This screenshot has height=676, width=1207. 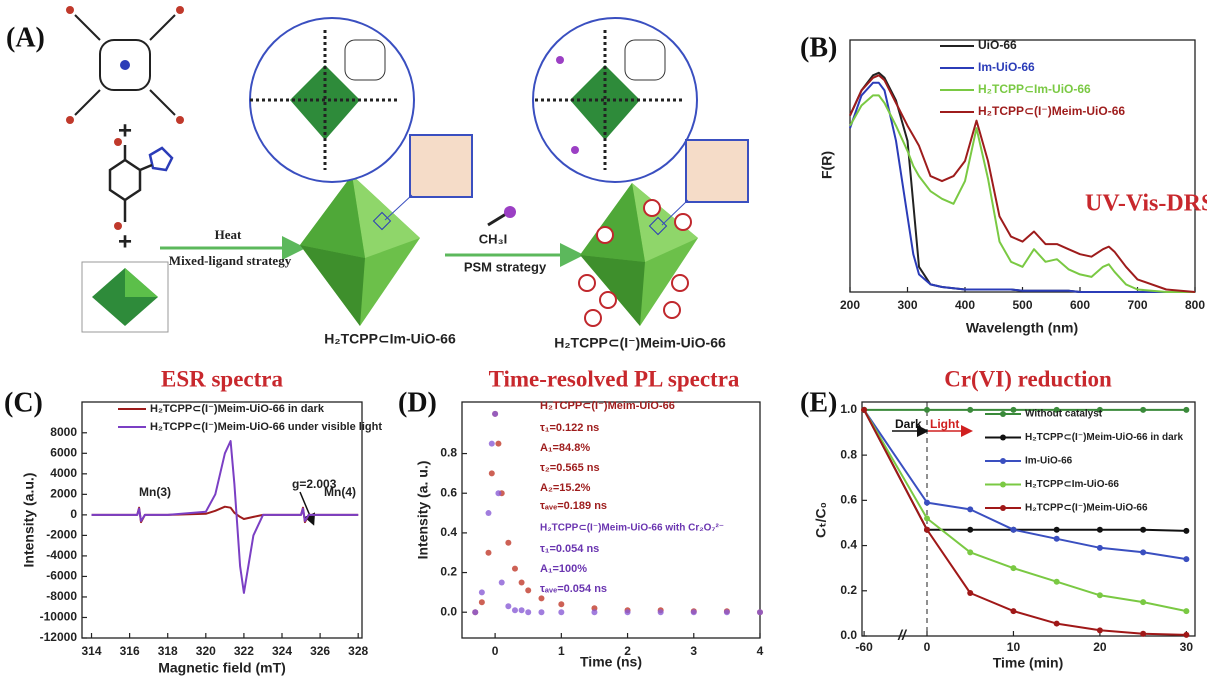 What do you see at coordinates (1006, 67) in the screenshot?
I see `legend-label: Im-UiO-66` at bounding box center [1006, 67].